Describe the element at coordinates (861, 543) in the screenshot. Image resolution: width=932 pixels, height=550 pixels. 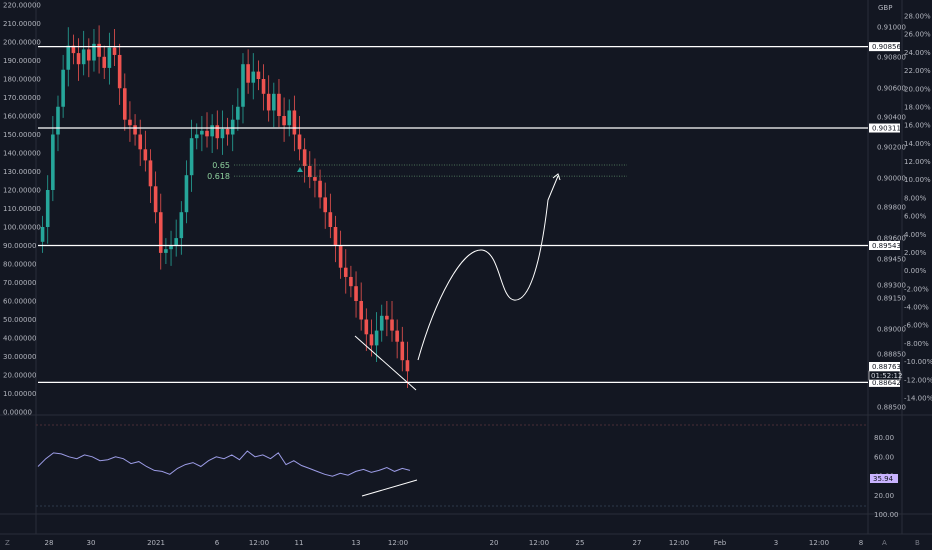
I see `time-axis-tick: 8` at that location.